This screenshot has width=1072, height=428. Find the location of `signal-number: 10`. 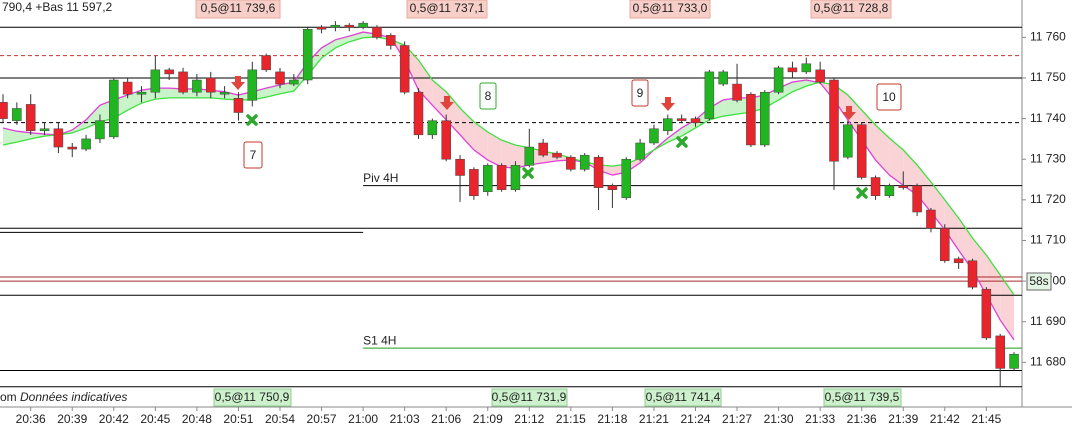

signal-number: 10 is located at coordinates (889, 97).